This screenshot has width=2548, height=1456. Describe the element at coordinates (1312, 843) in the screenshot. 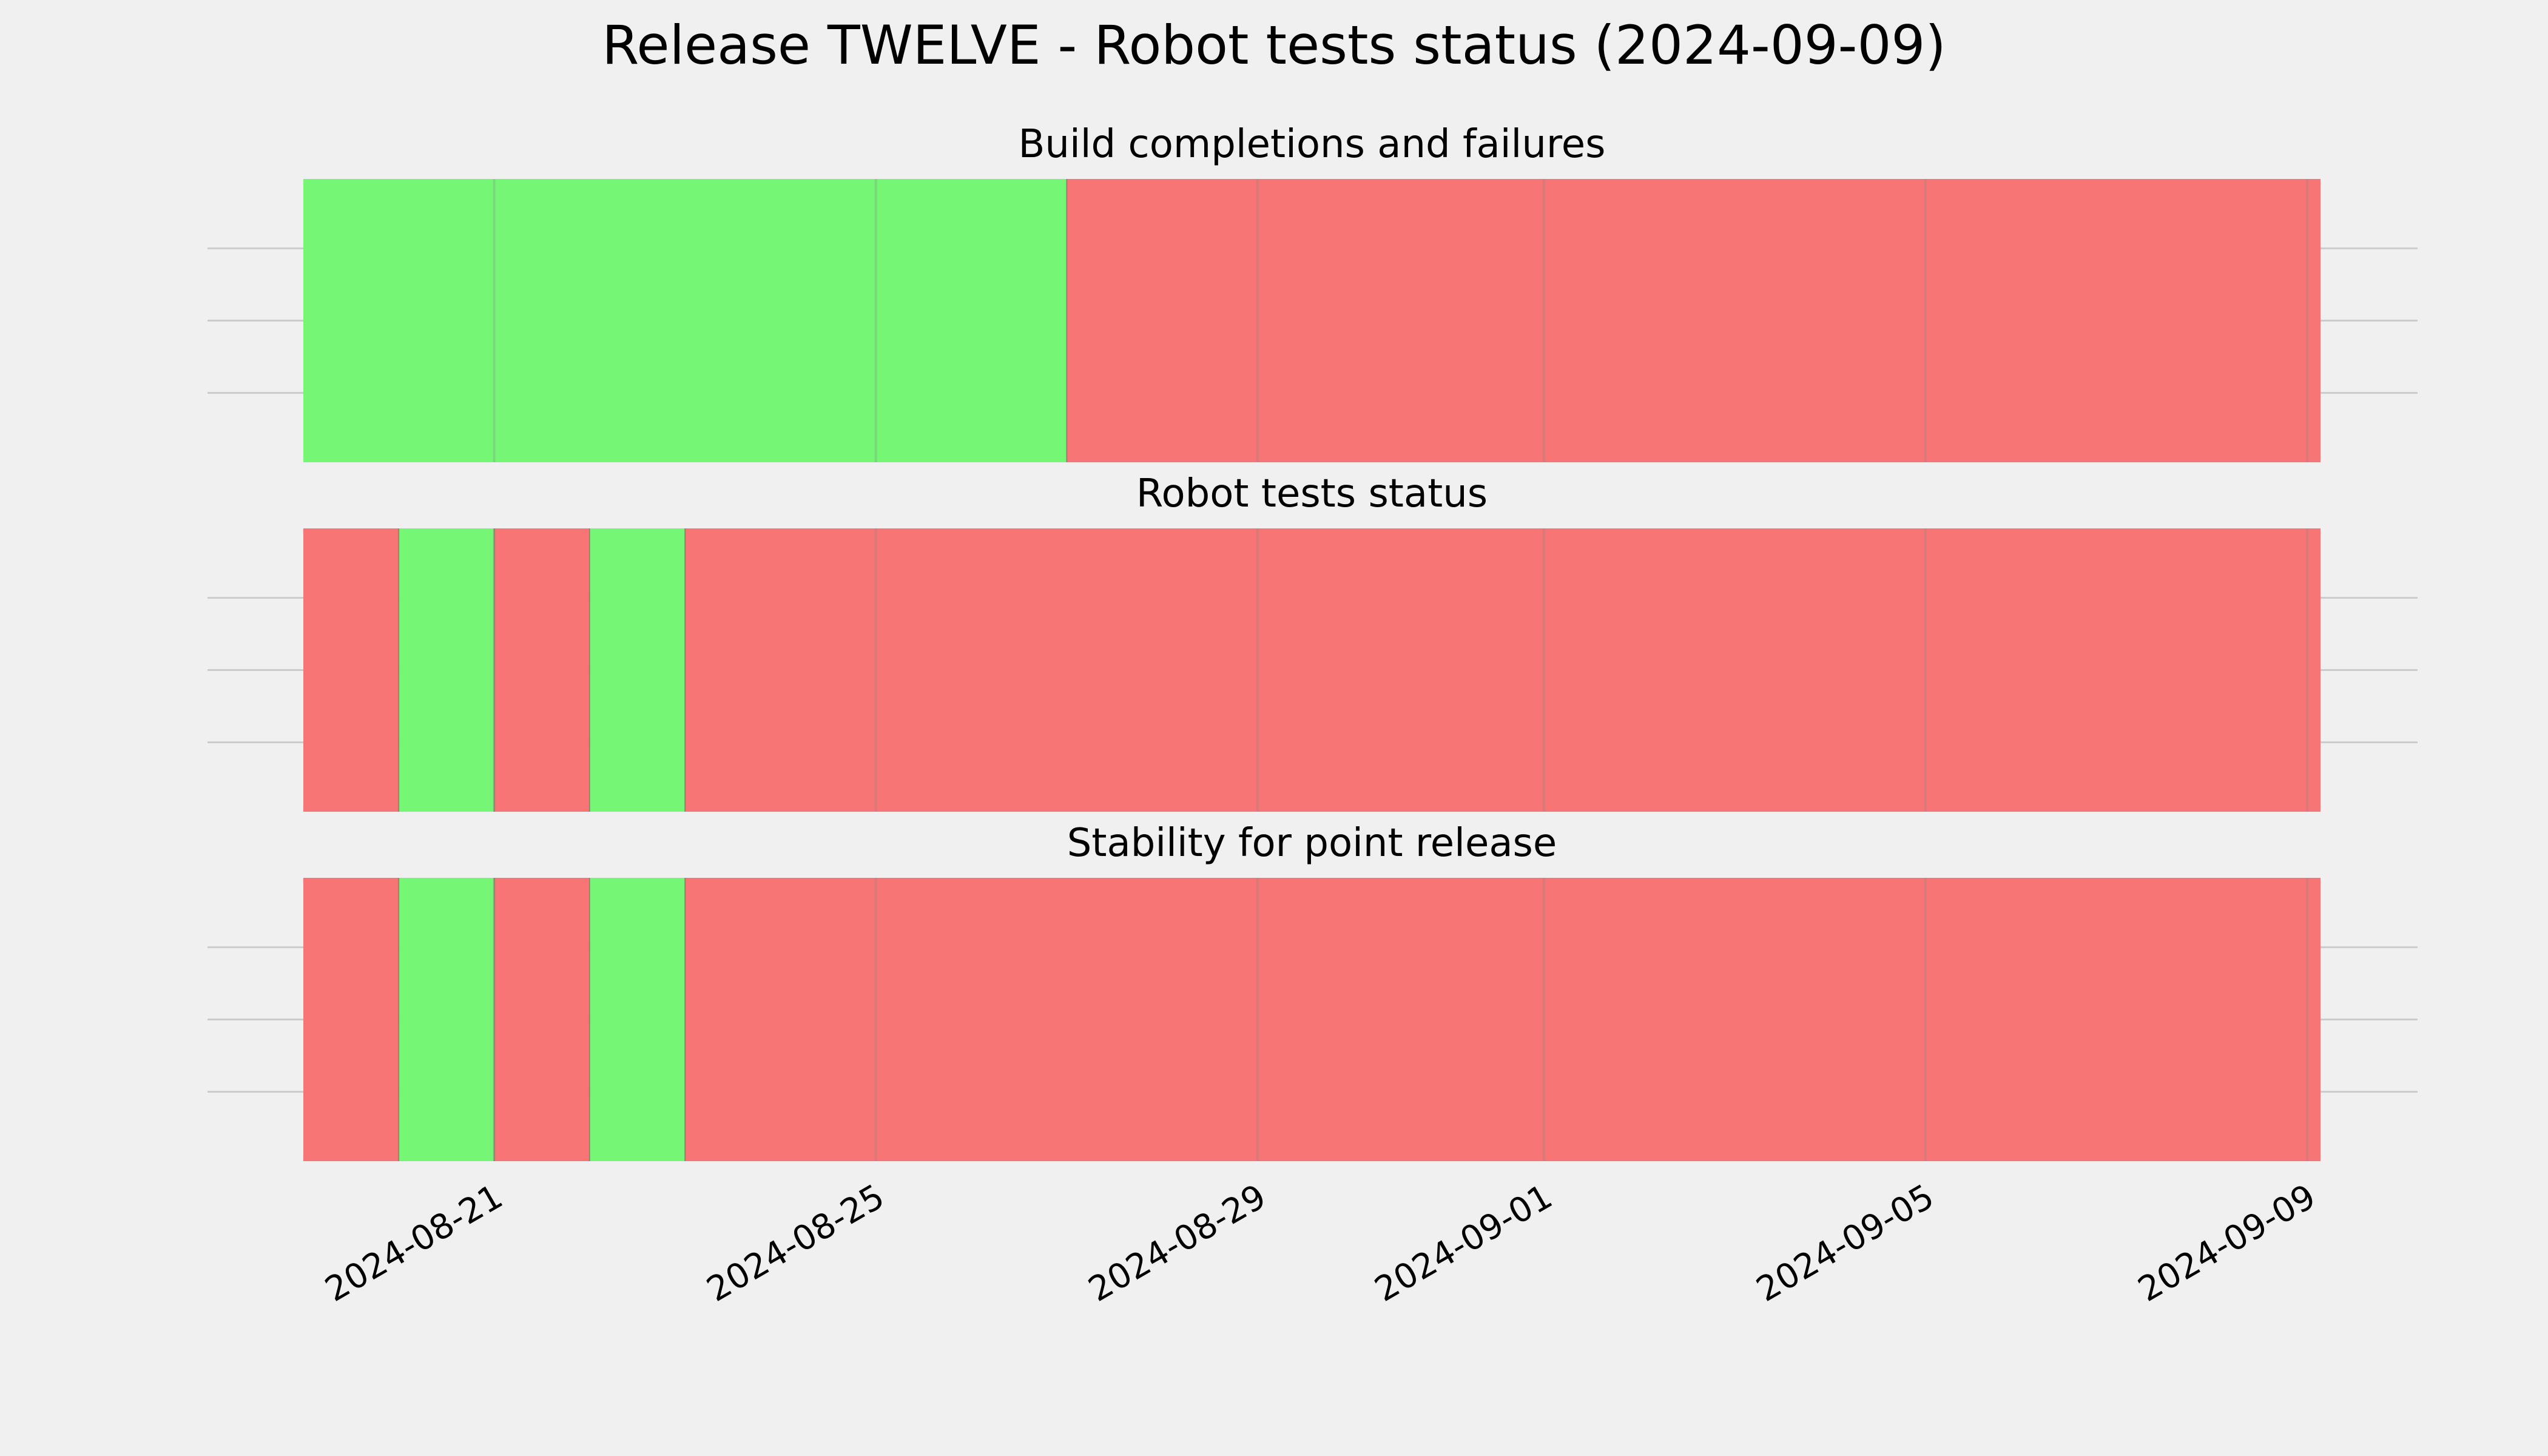

I see `panel-title: Stability for point release` at that location.